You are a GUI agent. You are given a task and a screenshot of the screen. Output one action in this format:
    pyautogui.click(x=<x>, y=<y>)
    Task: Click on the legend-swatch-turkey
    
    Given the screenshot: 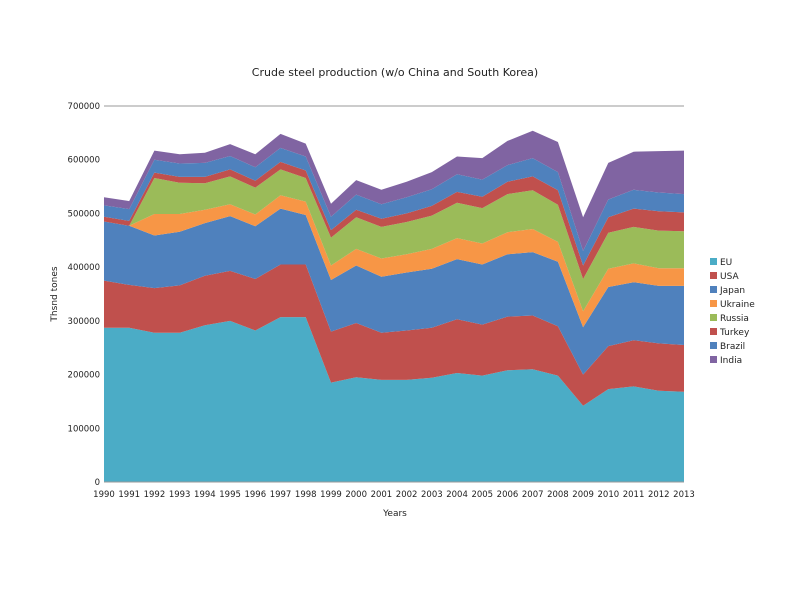 What is the action you would take?
    pyautogui.click(x=713, y=331)
    